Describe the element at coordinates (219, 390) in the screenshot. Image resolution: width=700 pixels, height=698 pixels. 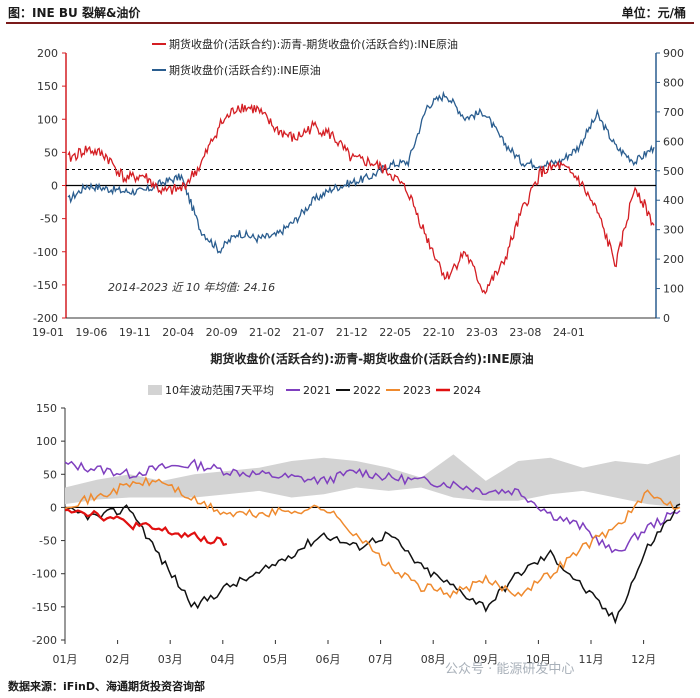
I see `legend-label-band: 10年波动范围7天平均` at that location.